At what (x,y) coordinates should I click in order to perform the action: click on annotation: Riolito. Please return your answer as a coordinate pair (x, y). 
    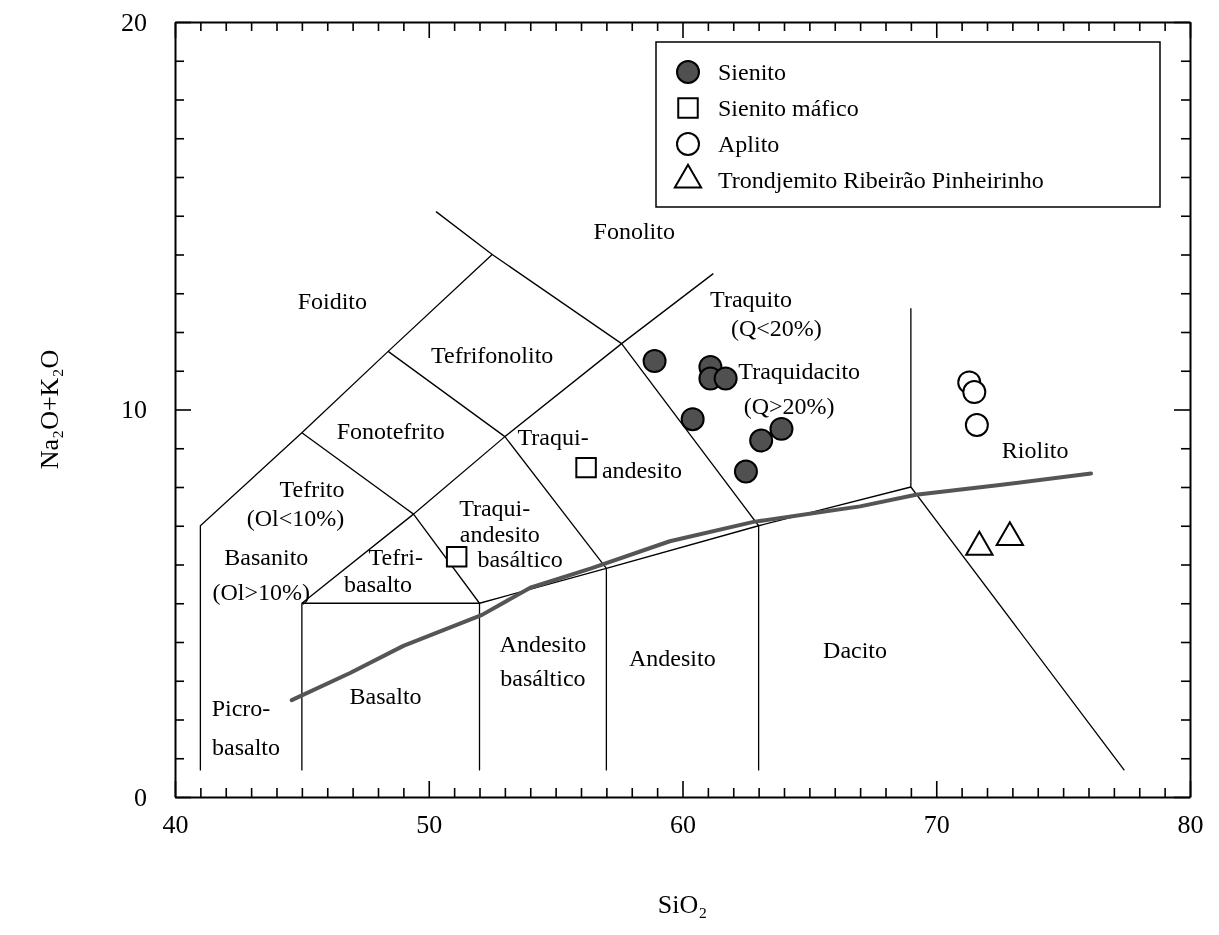
    Looking at the image, I should click on (1035, 450).